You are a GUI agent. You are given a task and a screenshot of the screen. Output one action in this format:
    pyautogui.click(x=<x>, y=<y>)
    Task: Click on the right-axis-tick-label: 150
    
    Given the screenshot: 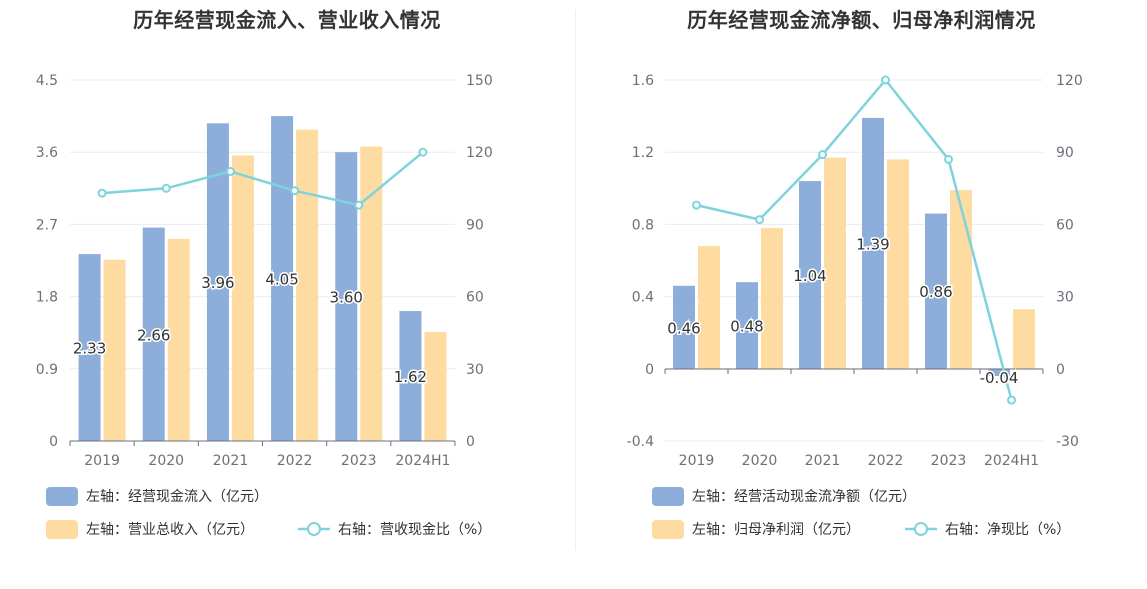 What is the action you would take?
    pyautogui.click(x=479, y=81)
    